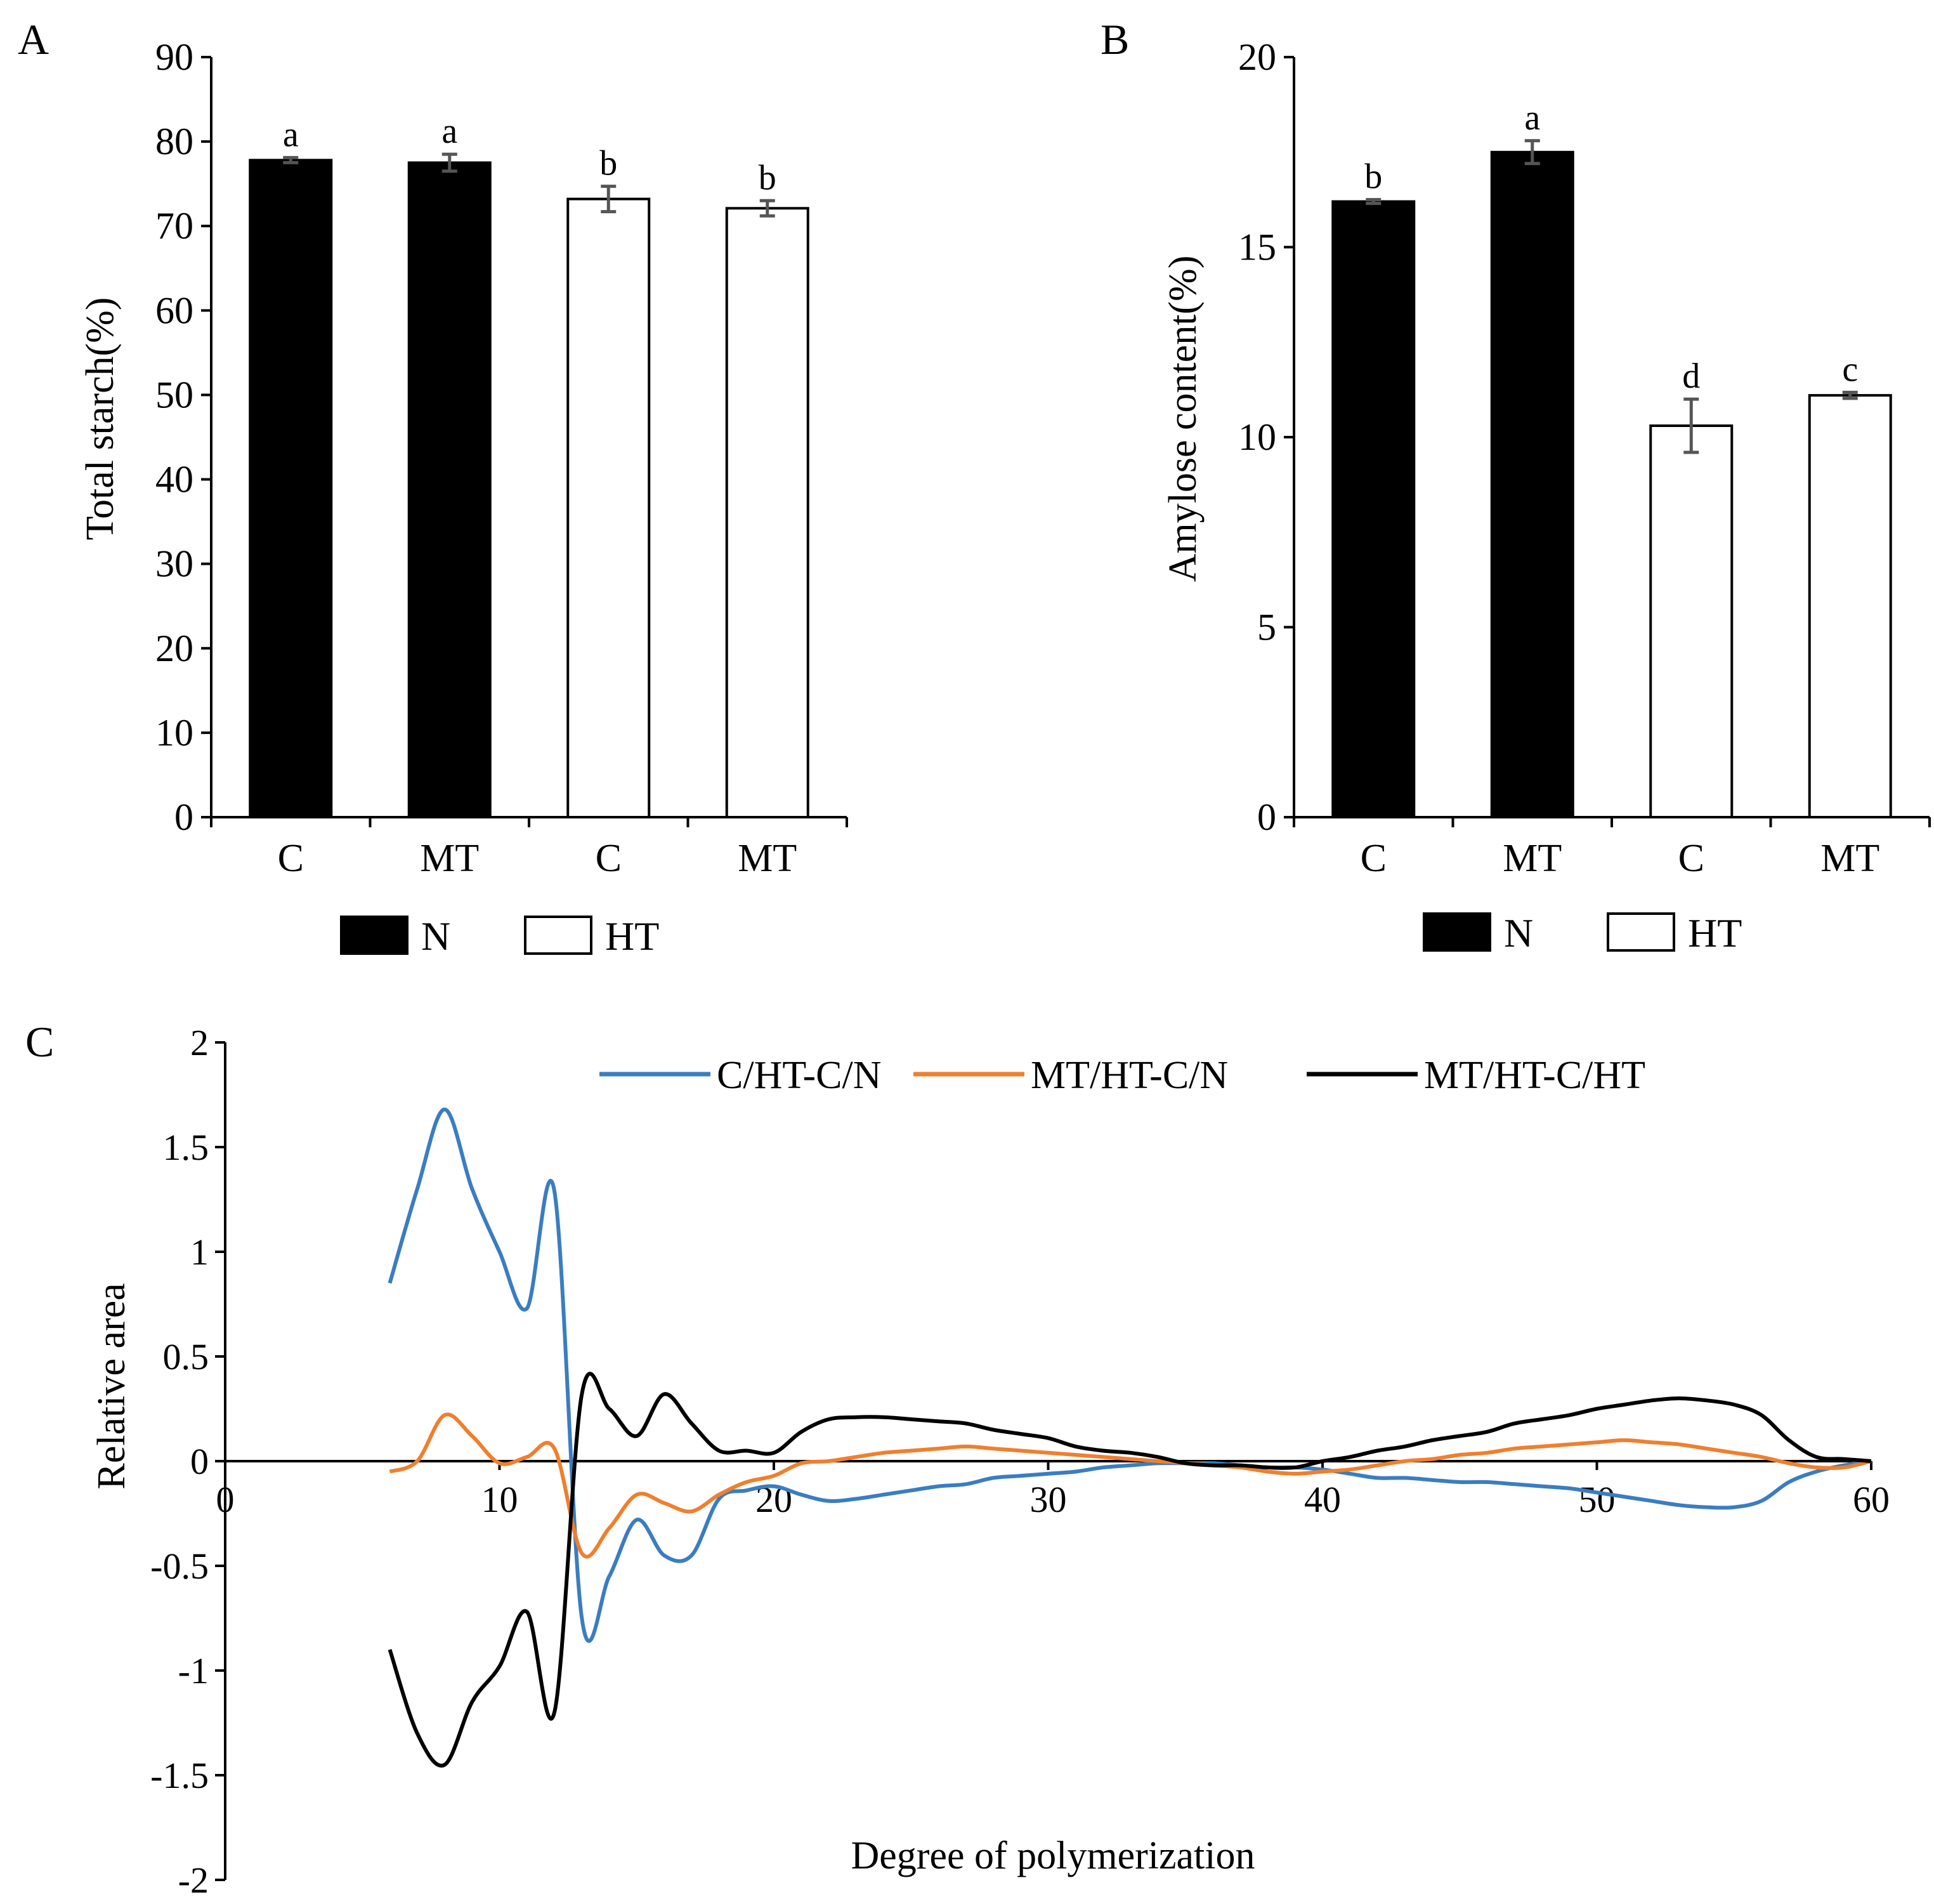 This screenshot has height=1904, width=1934. Describe the element at coordinates (1048, 1499) in the screenshot. I see `panel-c-x-tick-label: 30` at that location.